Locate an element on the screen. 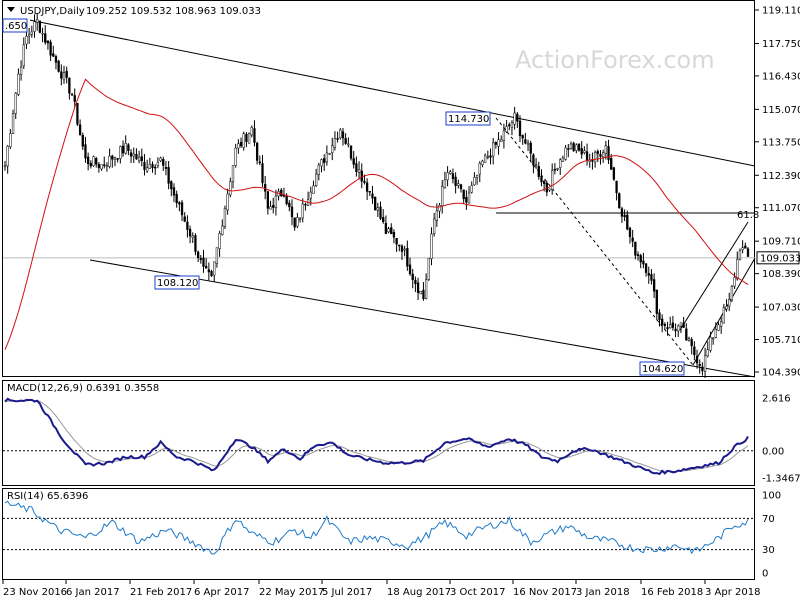 Image resolution: width=800 pixels, height=600 pixels. rsi-line is located at coordinates (376, 527).